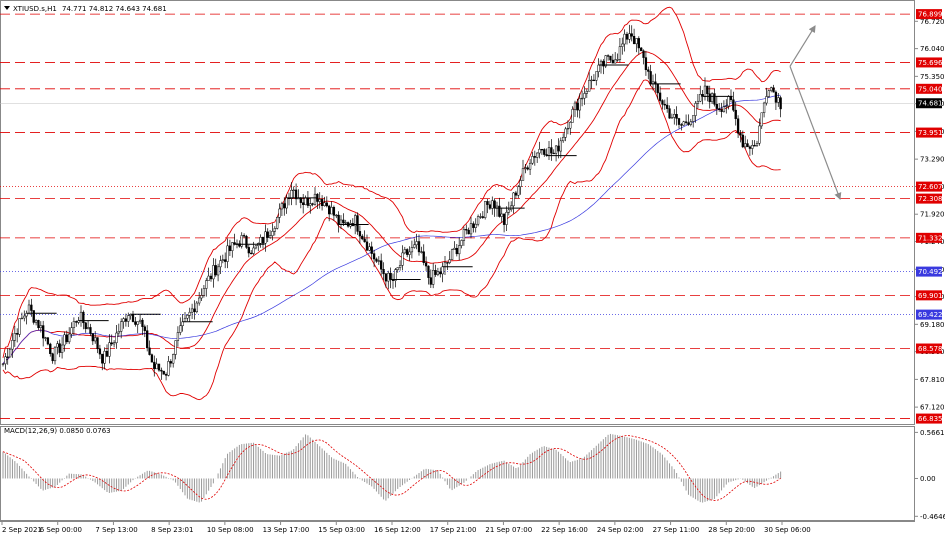 Image resolution: width=945 pixels, height=535 pixels. What do you see at coordinates (453, 530) in the screenshot?
I see `time-tick-label: 17 Sep 21:00` at bounding box center [453, 530].